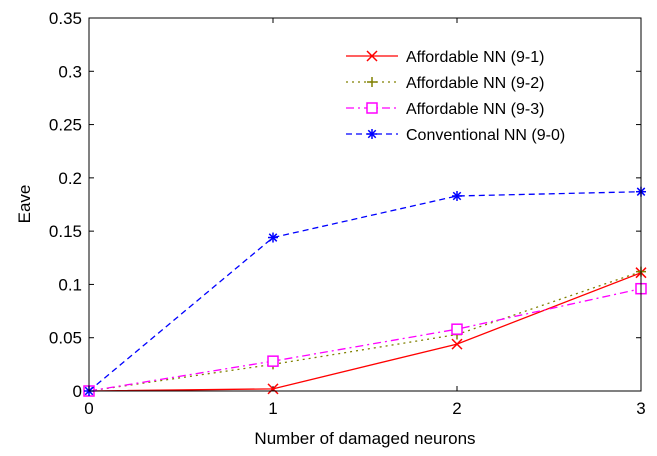  Describe the element at coordinates (70, 178) in the screenshot. I see `y-tick-label: 0.2` at that location.